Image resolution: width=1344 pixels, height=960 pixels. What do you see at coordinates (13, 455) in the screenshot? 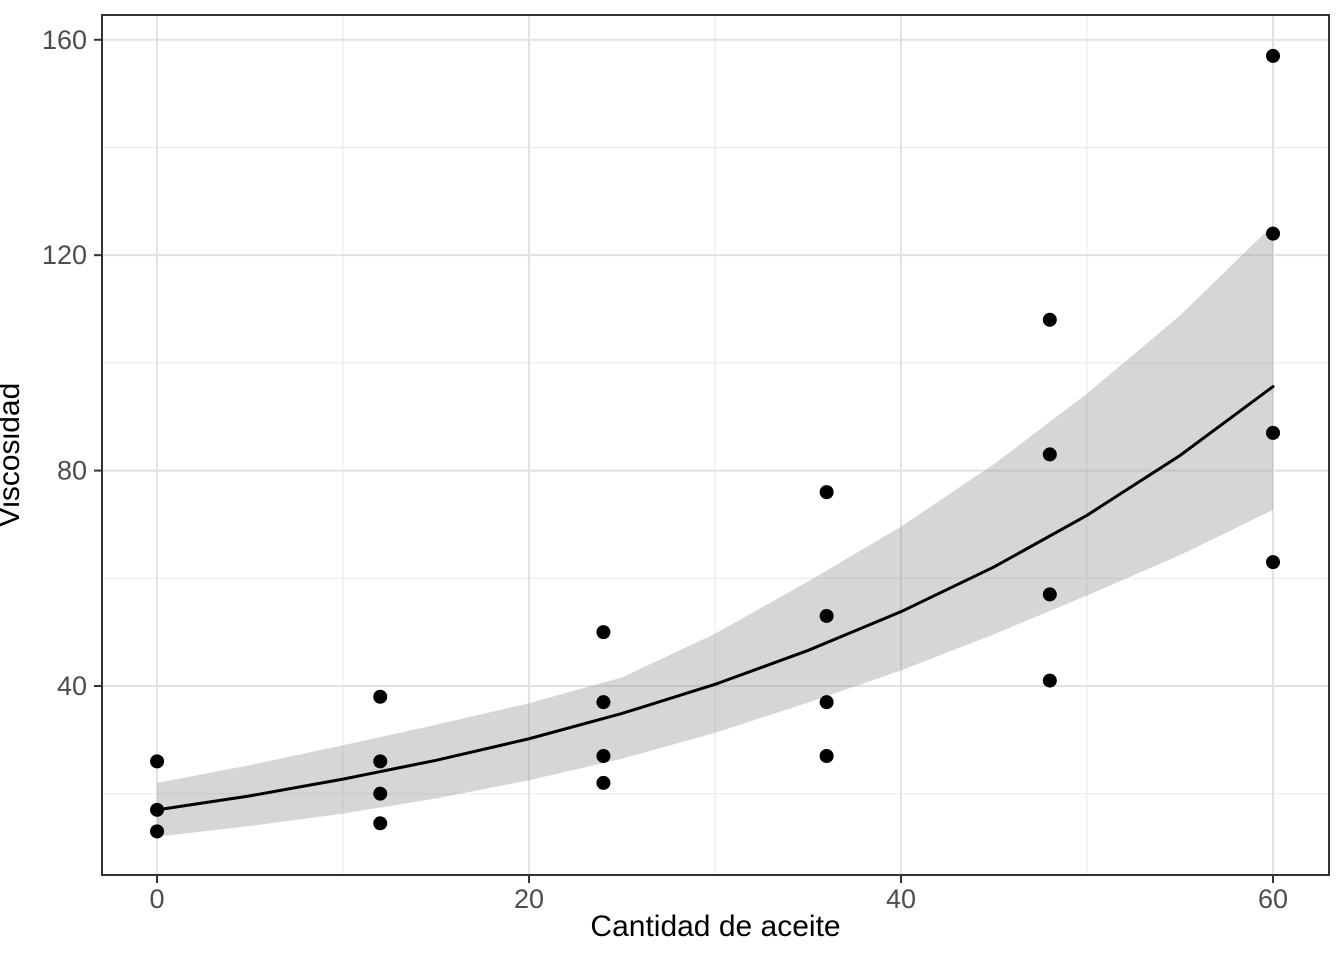
I see `y-axis-title: Viscosidad` at bounding box center [13, 455].